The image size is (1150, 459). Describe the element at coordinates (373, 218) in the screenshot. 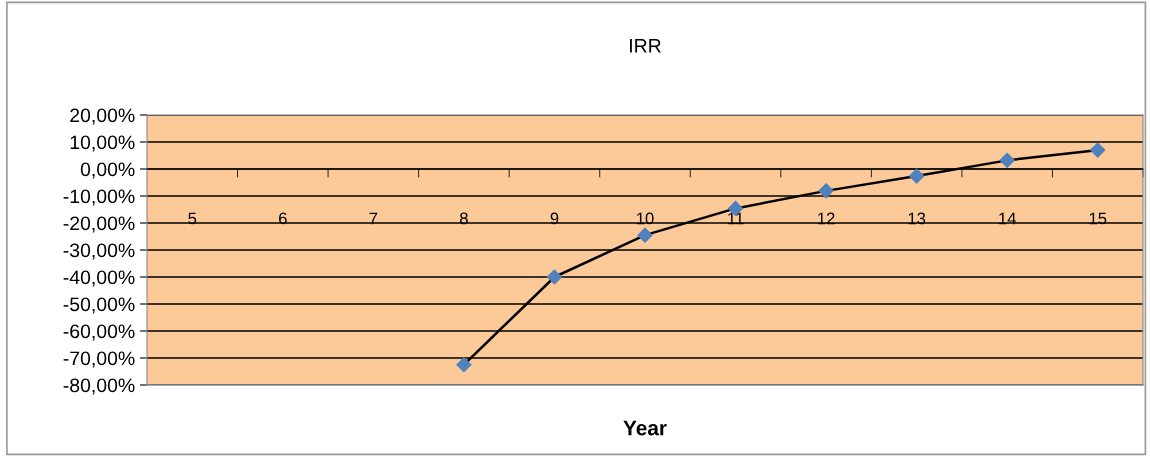

I see `x-tick-label: 7` at that location.